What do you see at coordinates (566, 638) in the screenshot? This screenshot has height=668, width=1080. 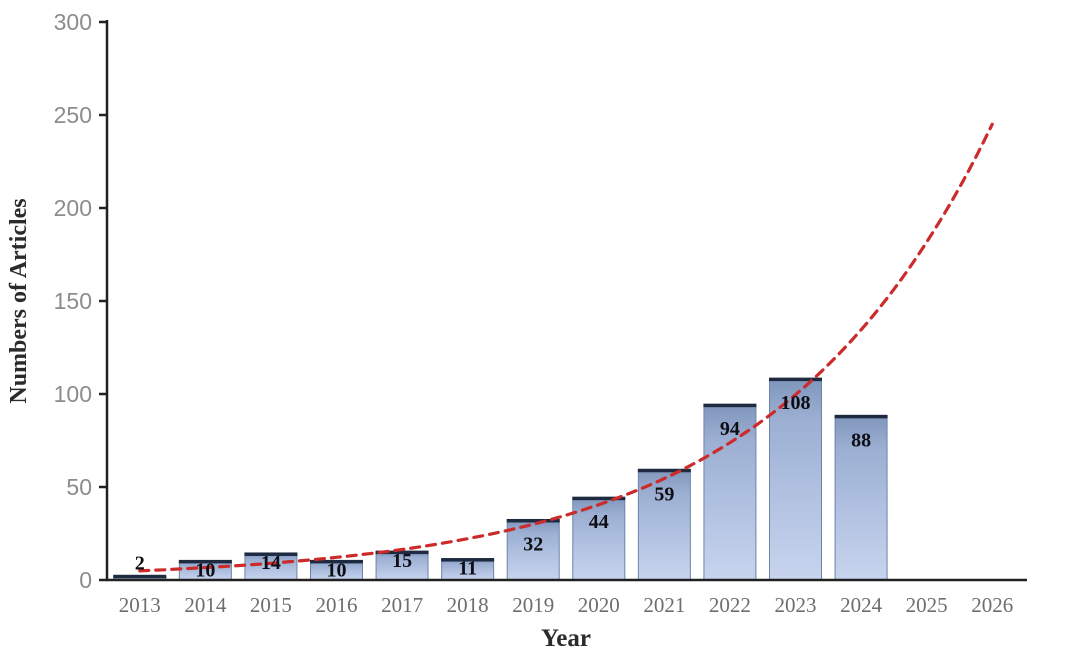 I see `x-axis-title: Year` at bounding box center [566, 638].